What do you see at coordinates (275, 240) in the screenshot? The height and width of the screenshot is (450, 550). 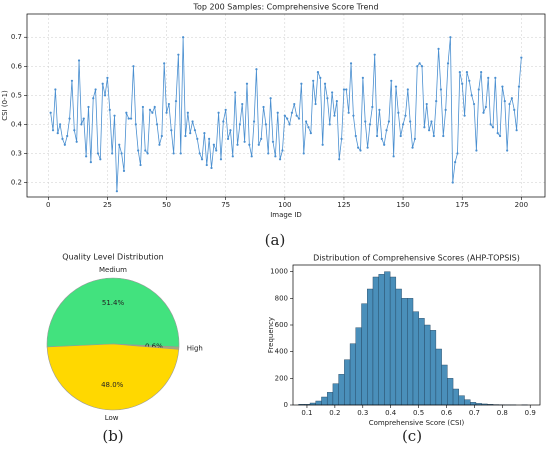 I see `panel-label: (a)` at bounding box center [275, 240].